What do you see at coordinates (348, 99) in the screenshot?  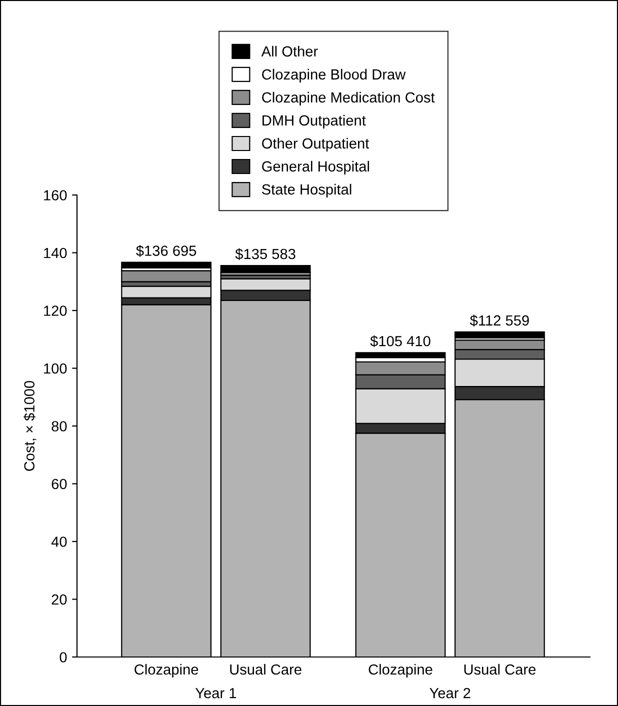 I see `legend-label: Clozapine Medication Cost` at bounding box center [348, 99].